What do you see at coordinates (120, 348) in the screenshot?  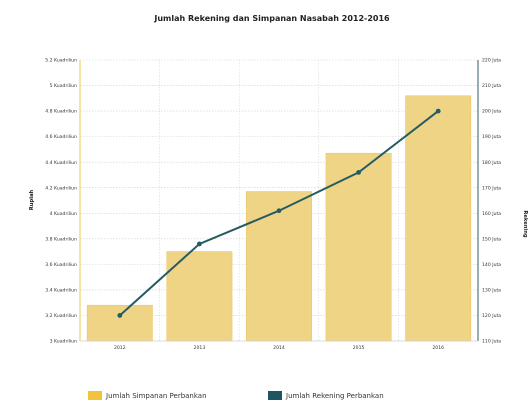 I see `x-tick-label: 2012` at bounding box center [120, 348].